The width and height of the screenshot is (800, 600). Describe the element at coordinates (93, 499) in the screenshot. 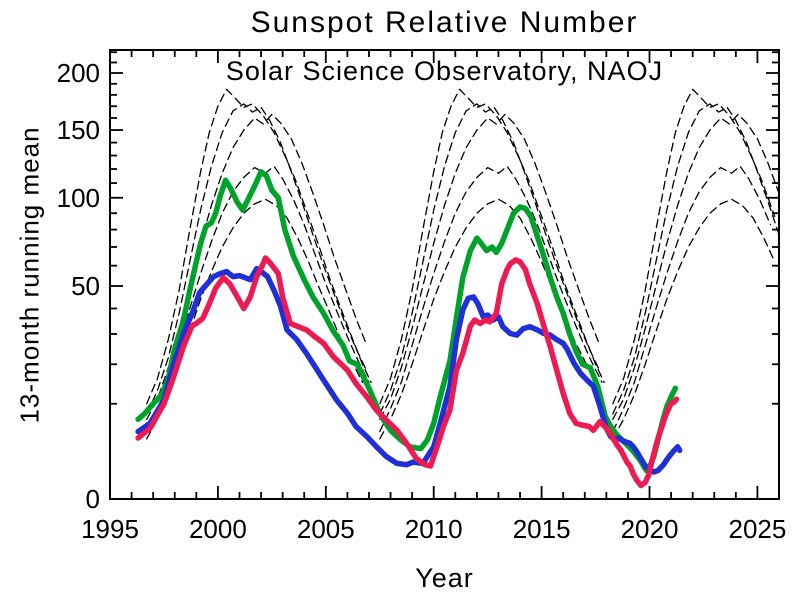

I see `y-tick-label: 0` at that location.